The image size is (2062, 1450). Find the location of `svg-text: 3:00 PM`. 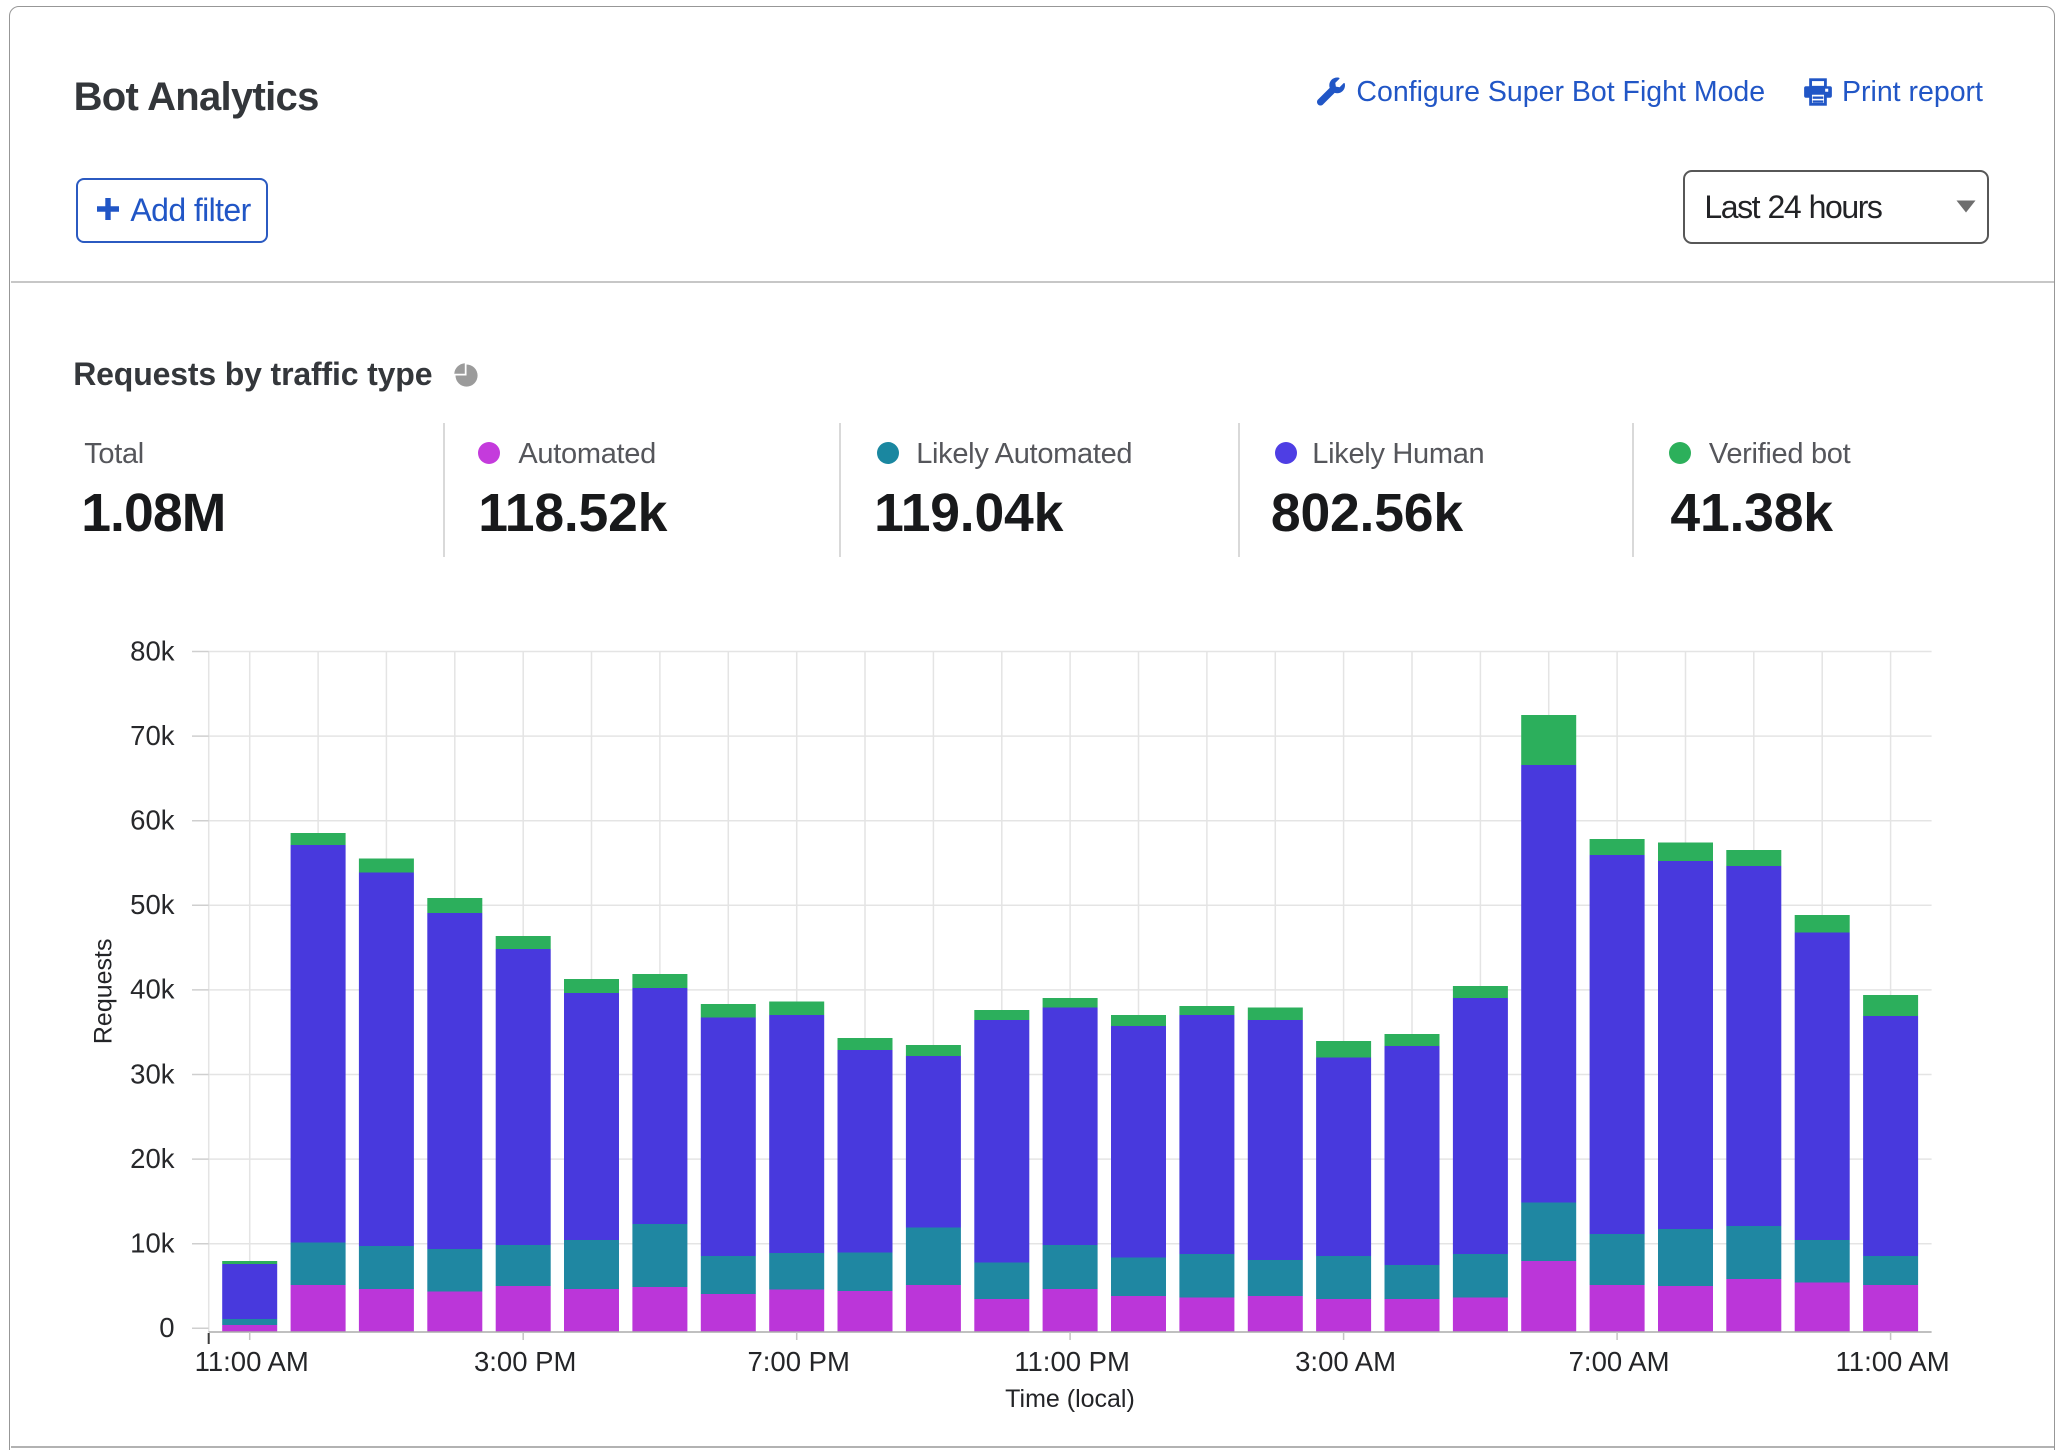

svg-text: 3:00 PM is located at coordinates (525, 1361).